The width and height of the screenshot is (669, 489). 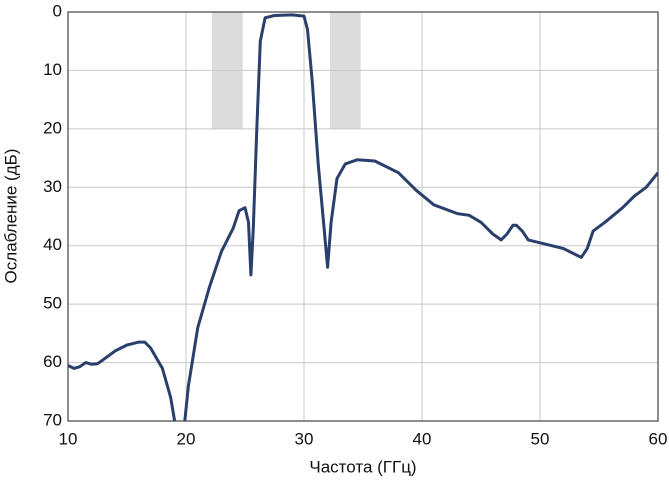 What do you see at coordinates (10, 216) in the screenshot?
I see `y-axis-label: Ослабление (дБ)` at bounding box center [10, 216].